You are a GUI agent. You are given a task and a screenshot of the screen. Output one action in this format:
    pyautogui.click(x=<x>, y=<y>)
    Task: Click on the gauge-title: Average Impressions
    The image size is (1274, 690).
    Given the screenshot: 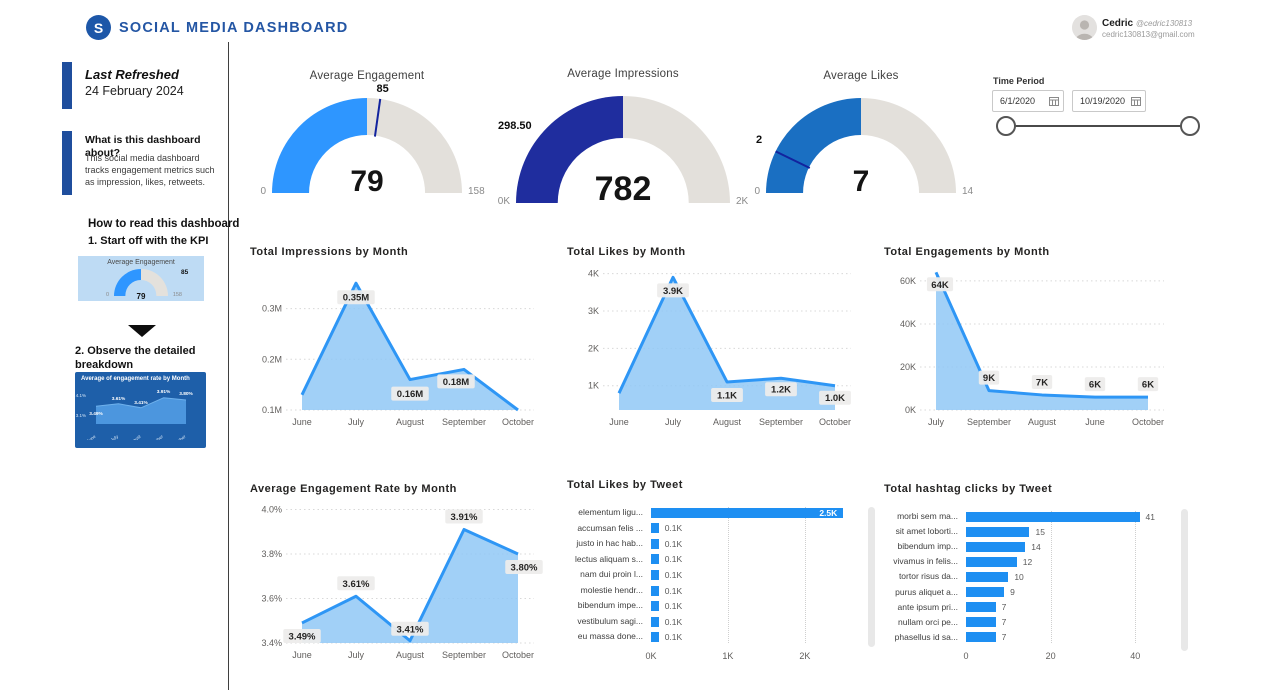 What is the action you would take?
    pyautogui.click(x=623, y=74)
    